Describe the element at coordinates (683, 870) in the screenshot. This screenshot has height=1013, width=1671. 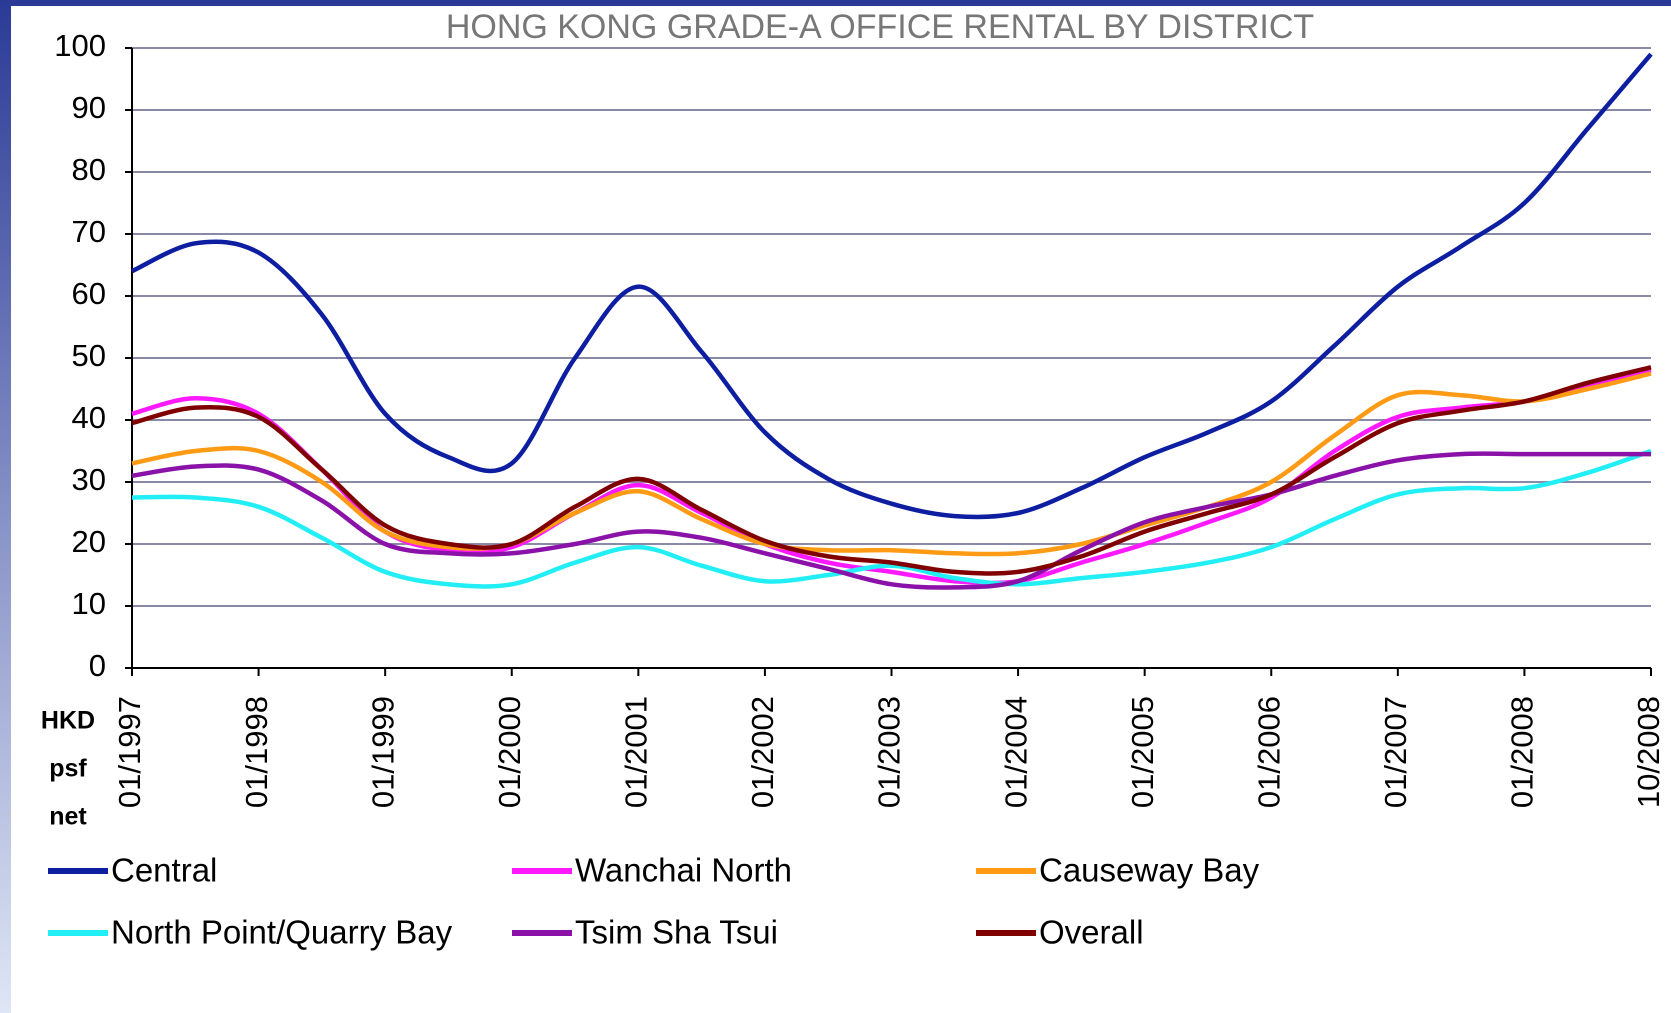
I see `legend-label: Wanchai North` at that location.